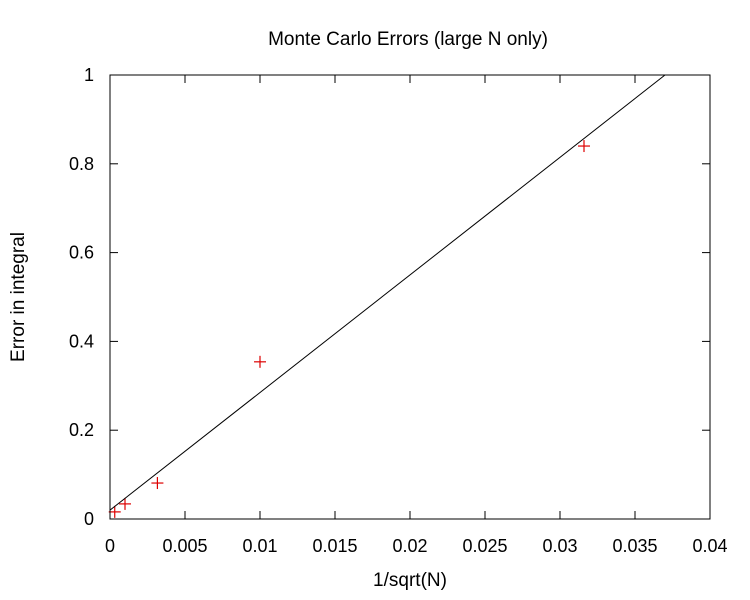 This screenshot has width=750, height=600. What do you see at coordinates (81, 341) in the screenshot?
I see `y-tick-label: 0.4` at bounding box center [81, 341].